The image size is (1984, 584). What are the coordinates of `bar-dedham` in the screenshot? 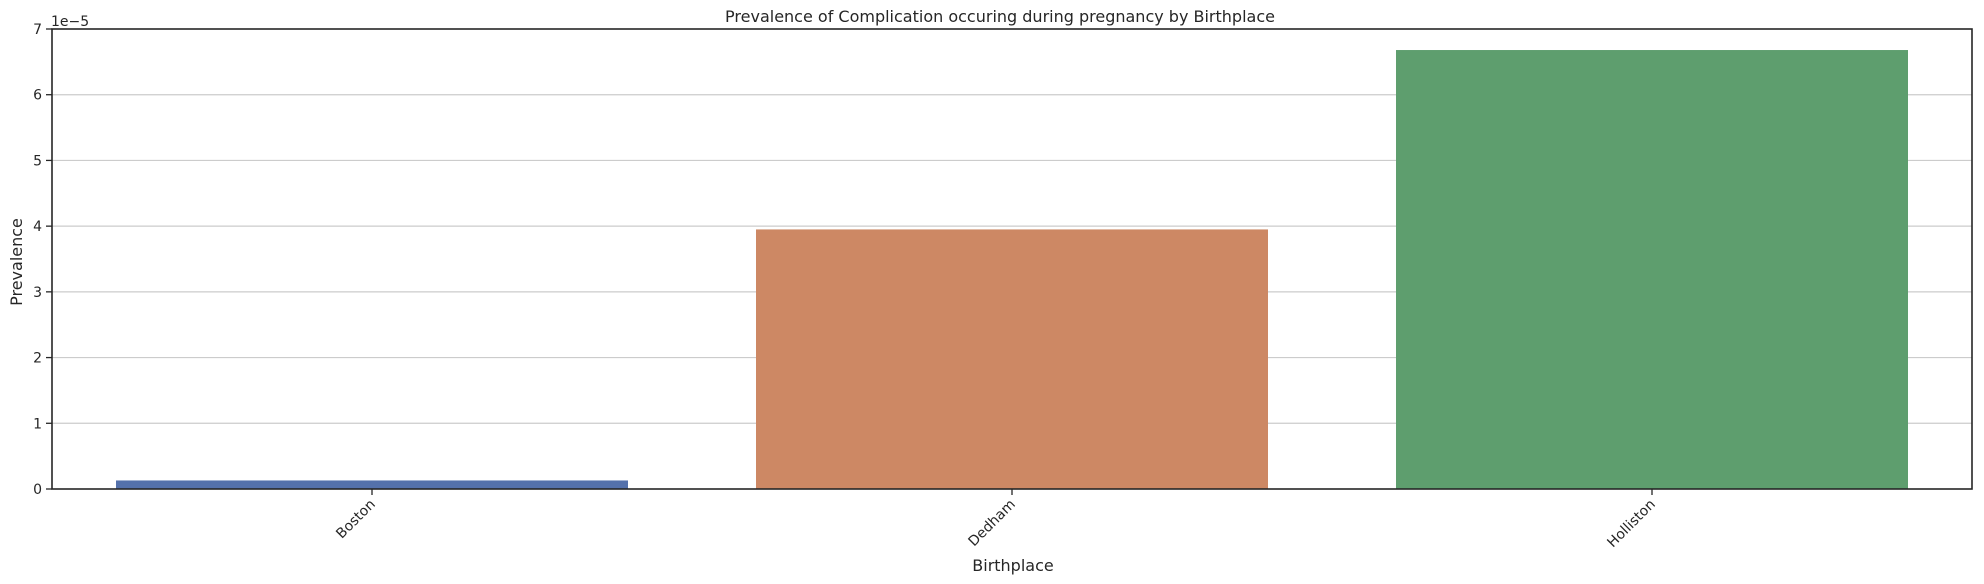 It's located at (1012, 359).